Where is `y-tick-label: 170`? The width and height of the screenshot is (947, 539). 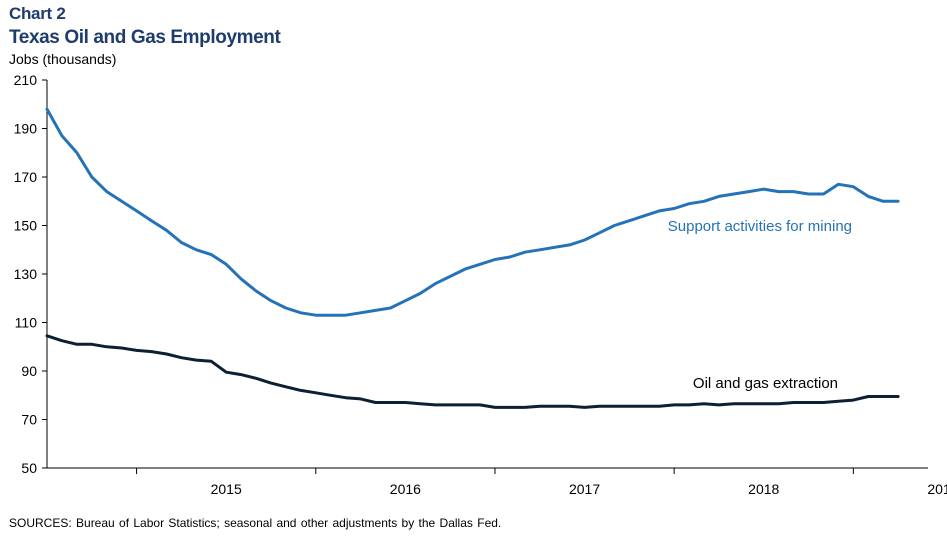 y-tick-label: 170 is located at coordinates (26, 177).